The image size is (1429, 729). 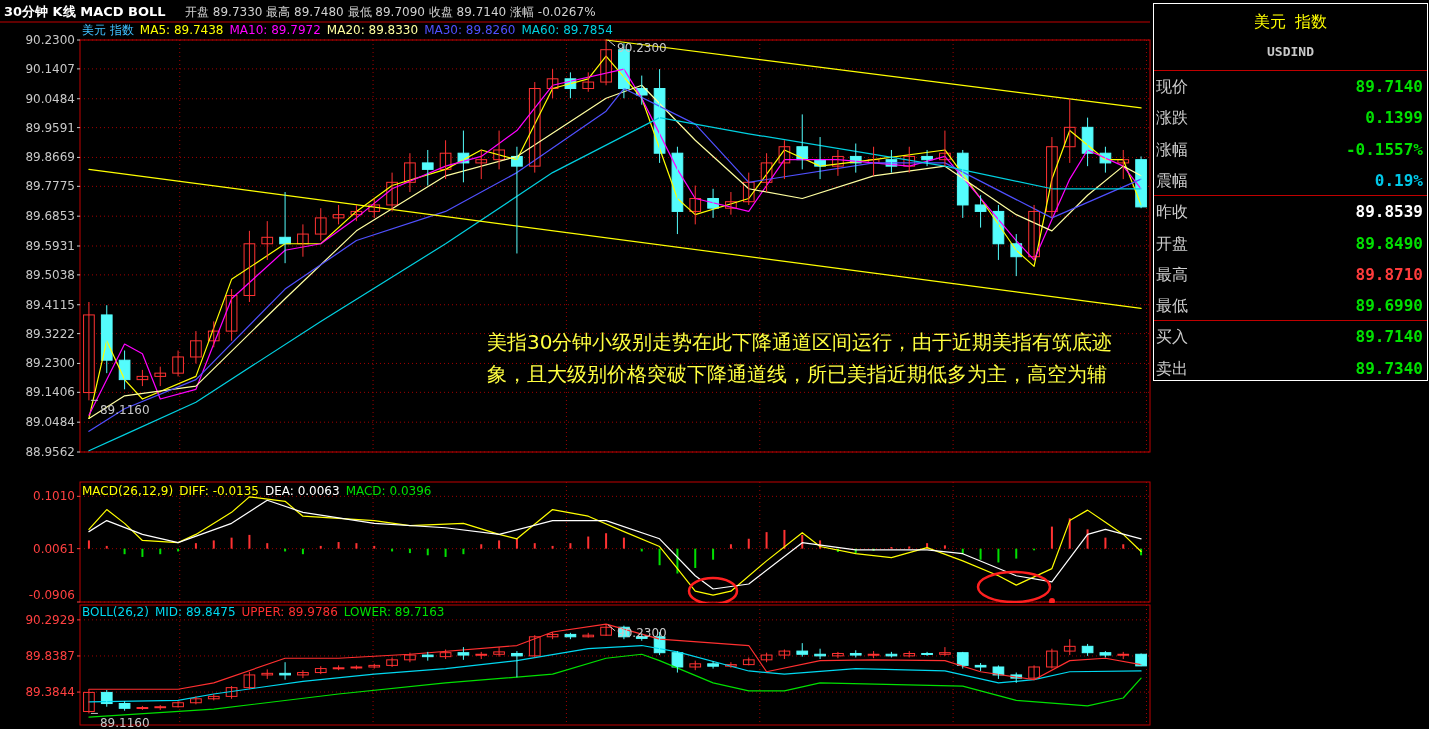 What do you see at coordinates (54, 496) in the screenshot?
I see `y-tick-label: 0.1010` at bounding box center [54, 496].